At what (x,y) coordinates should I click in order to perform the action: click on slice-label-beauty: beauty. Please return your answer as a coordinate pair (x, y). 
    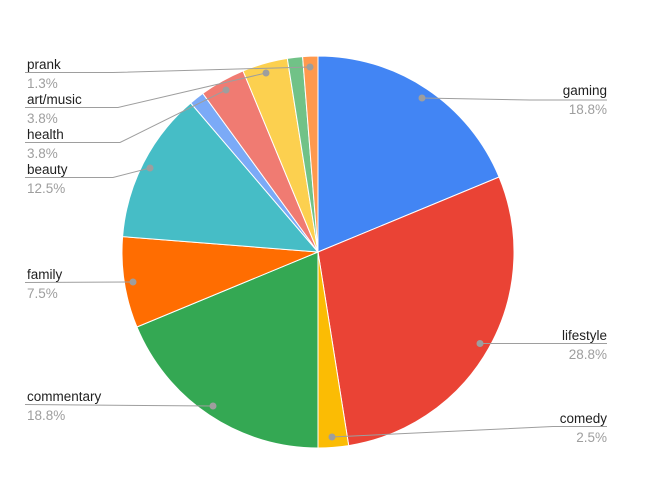
    Looking at the image, I should click on (47, 169).